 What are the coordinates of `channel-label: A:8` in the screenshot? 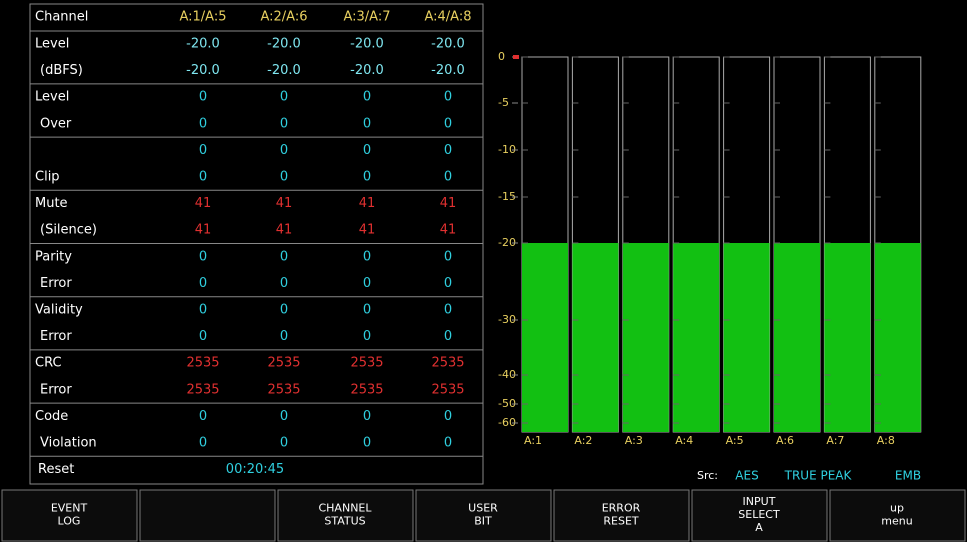 It's located at (886, 440).